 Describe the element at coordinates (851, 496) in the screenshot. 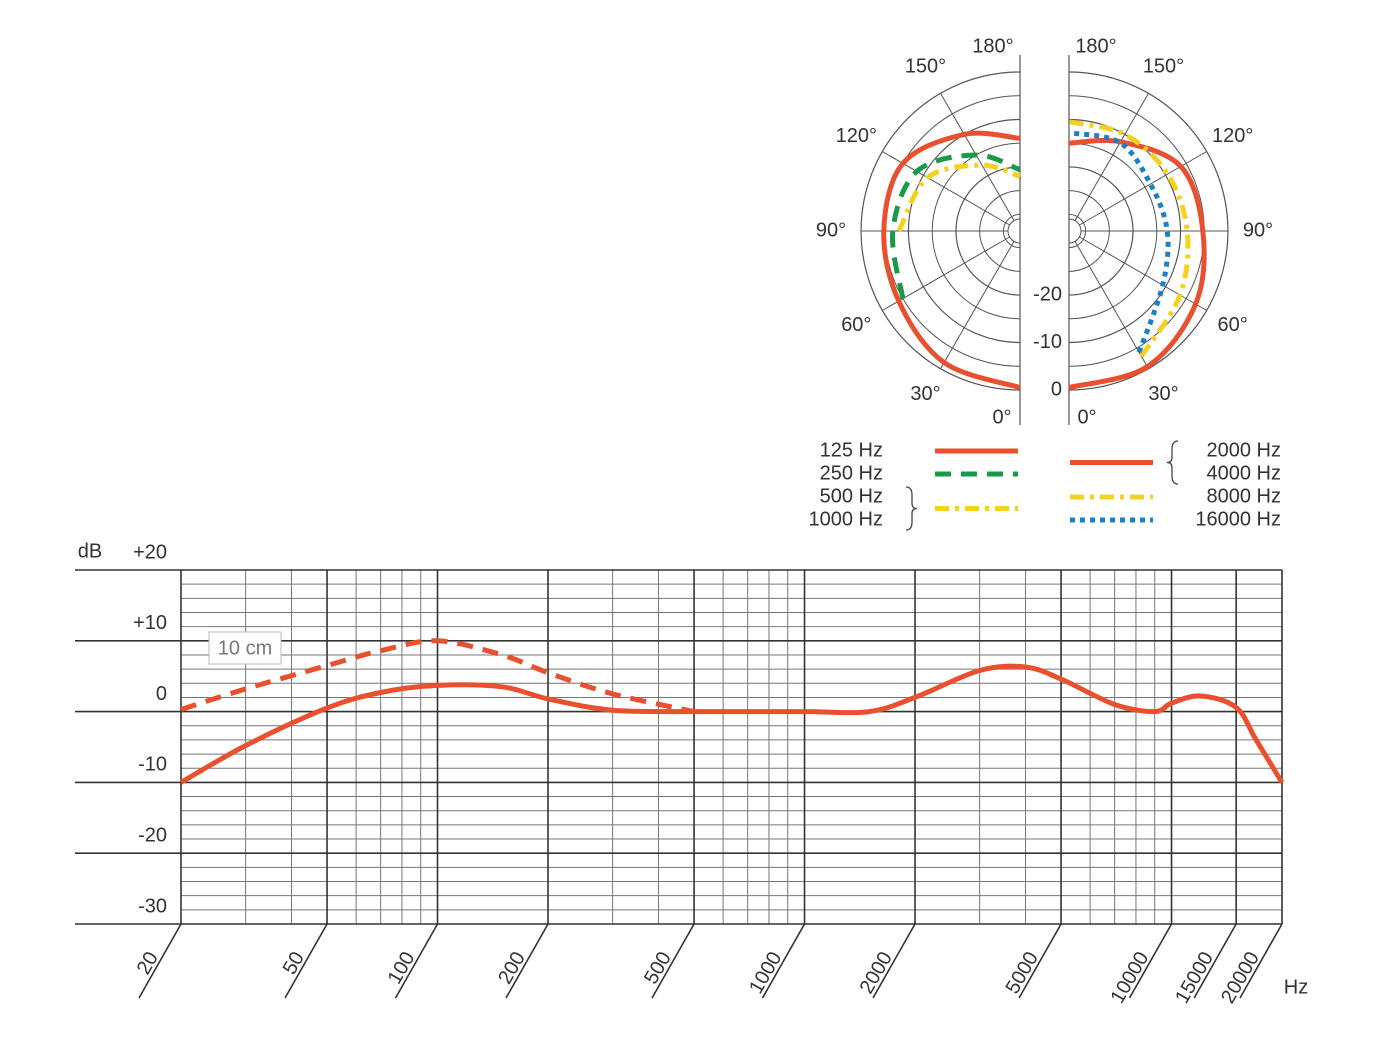

I see `legend-label: 500 Hz` at that location.